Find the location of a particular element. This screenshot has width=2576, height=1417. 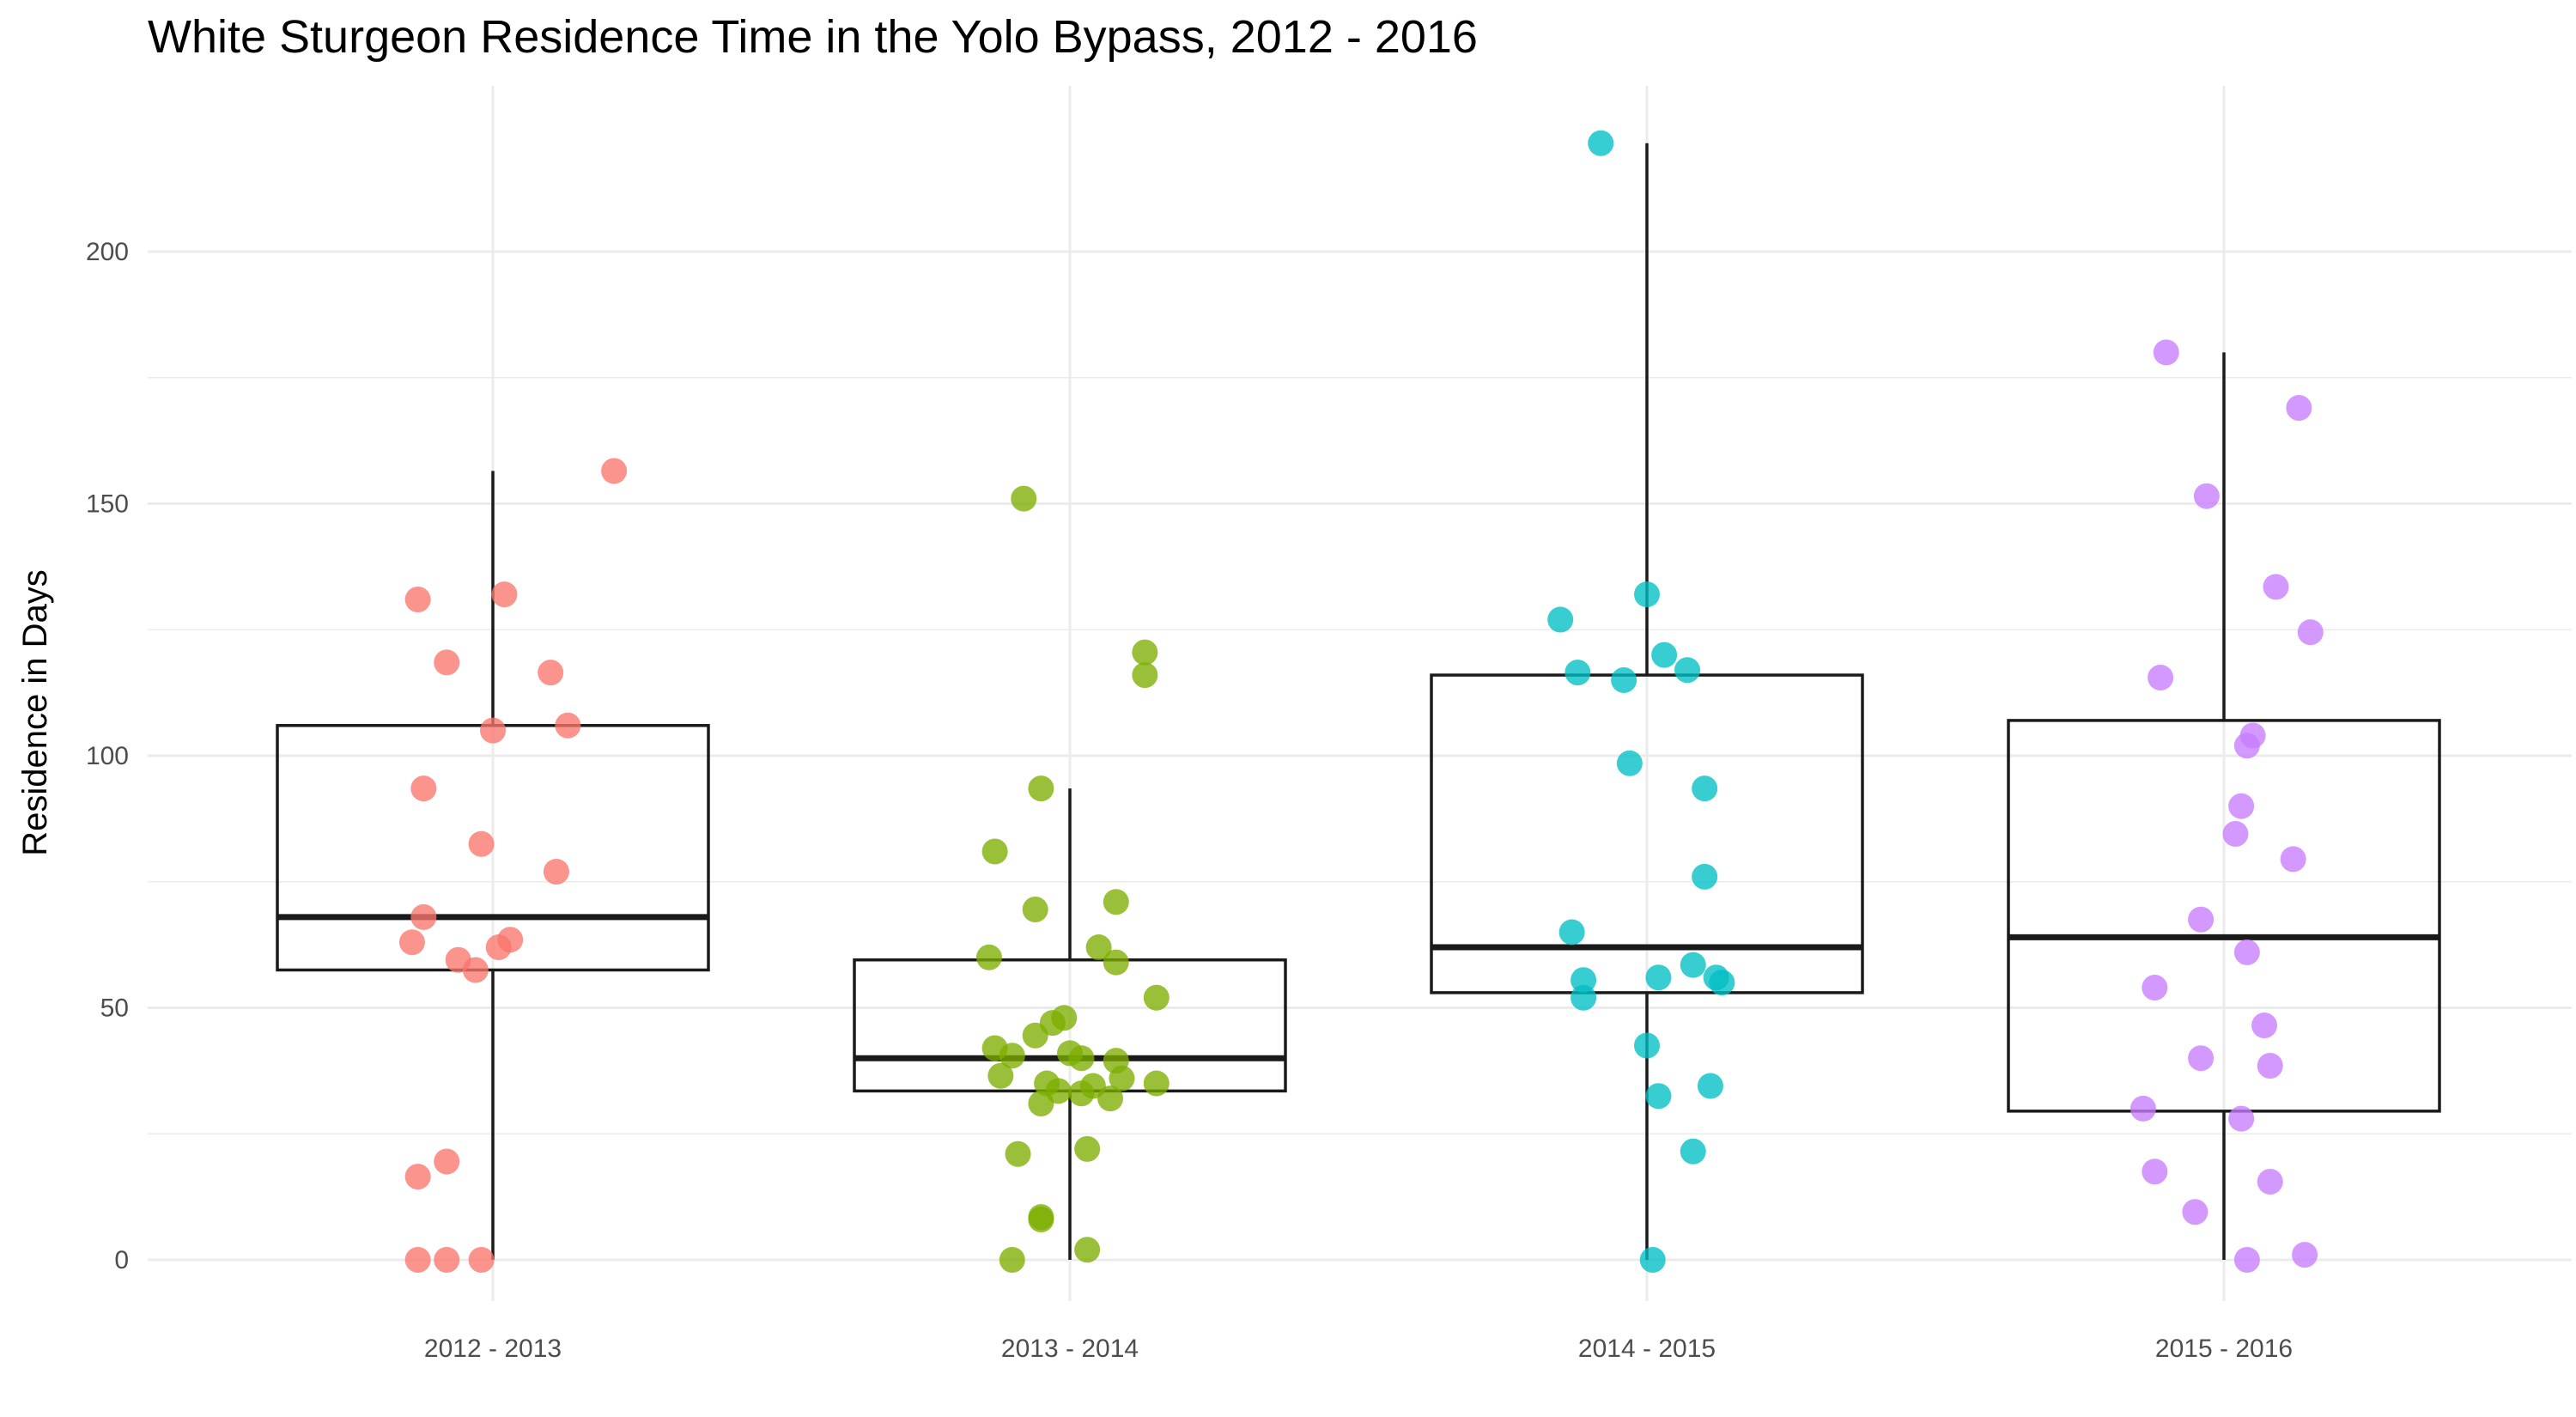

y-tick-label: 0 is located at coordinates (122, 1260).